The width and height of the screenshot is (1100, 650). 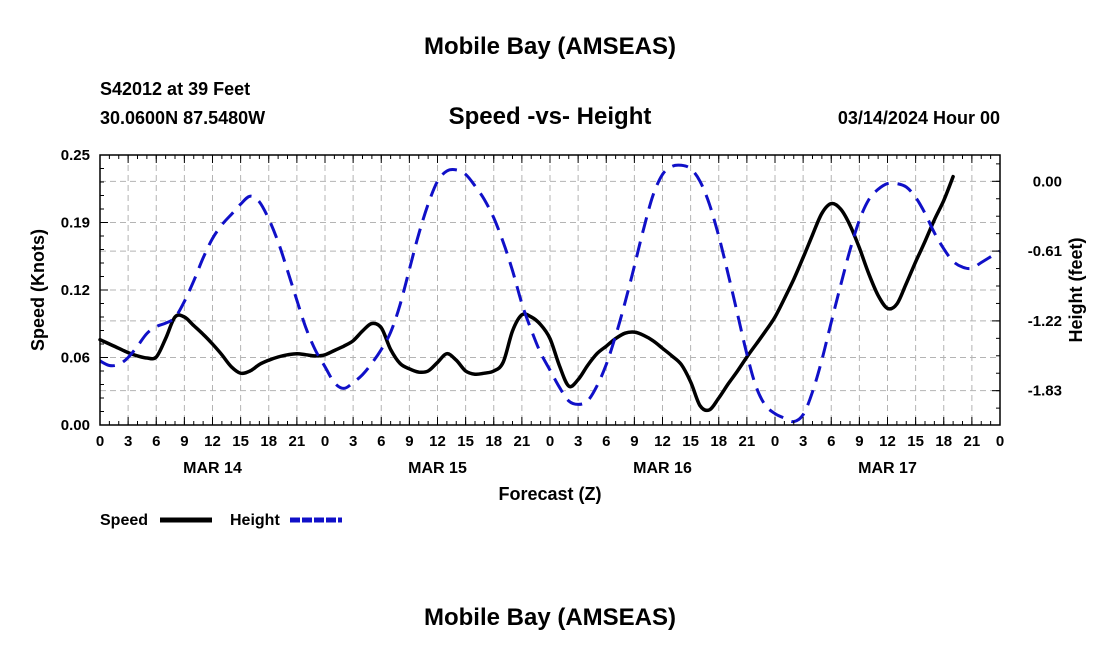 What do you see at coordinates (75, 358) in the screenshot?
I see `y-left-tick-label: 0.06` at bounding box center [75, 358].